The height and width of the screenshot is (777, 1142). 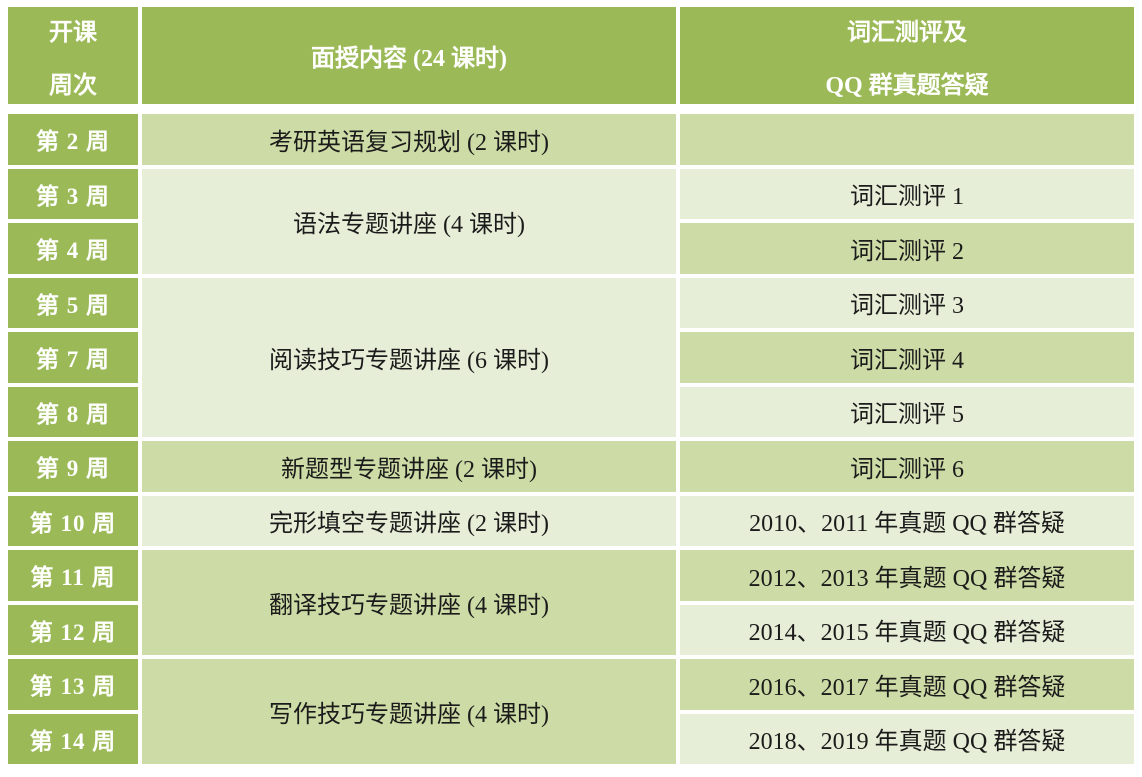 I want to click on week-cell-5: 第 5 周, so click(x=73, y=302).